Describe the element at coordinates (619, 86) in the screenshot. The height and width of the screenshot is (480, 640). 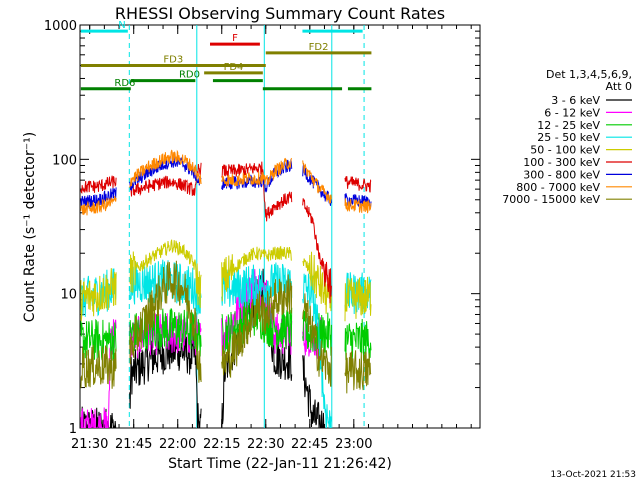
I see `legend-header: Att 0` at that location.